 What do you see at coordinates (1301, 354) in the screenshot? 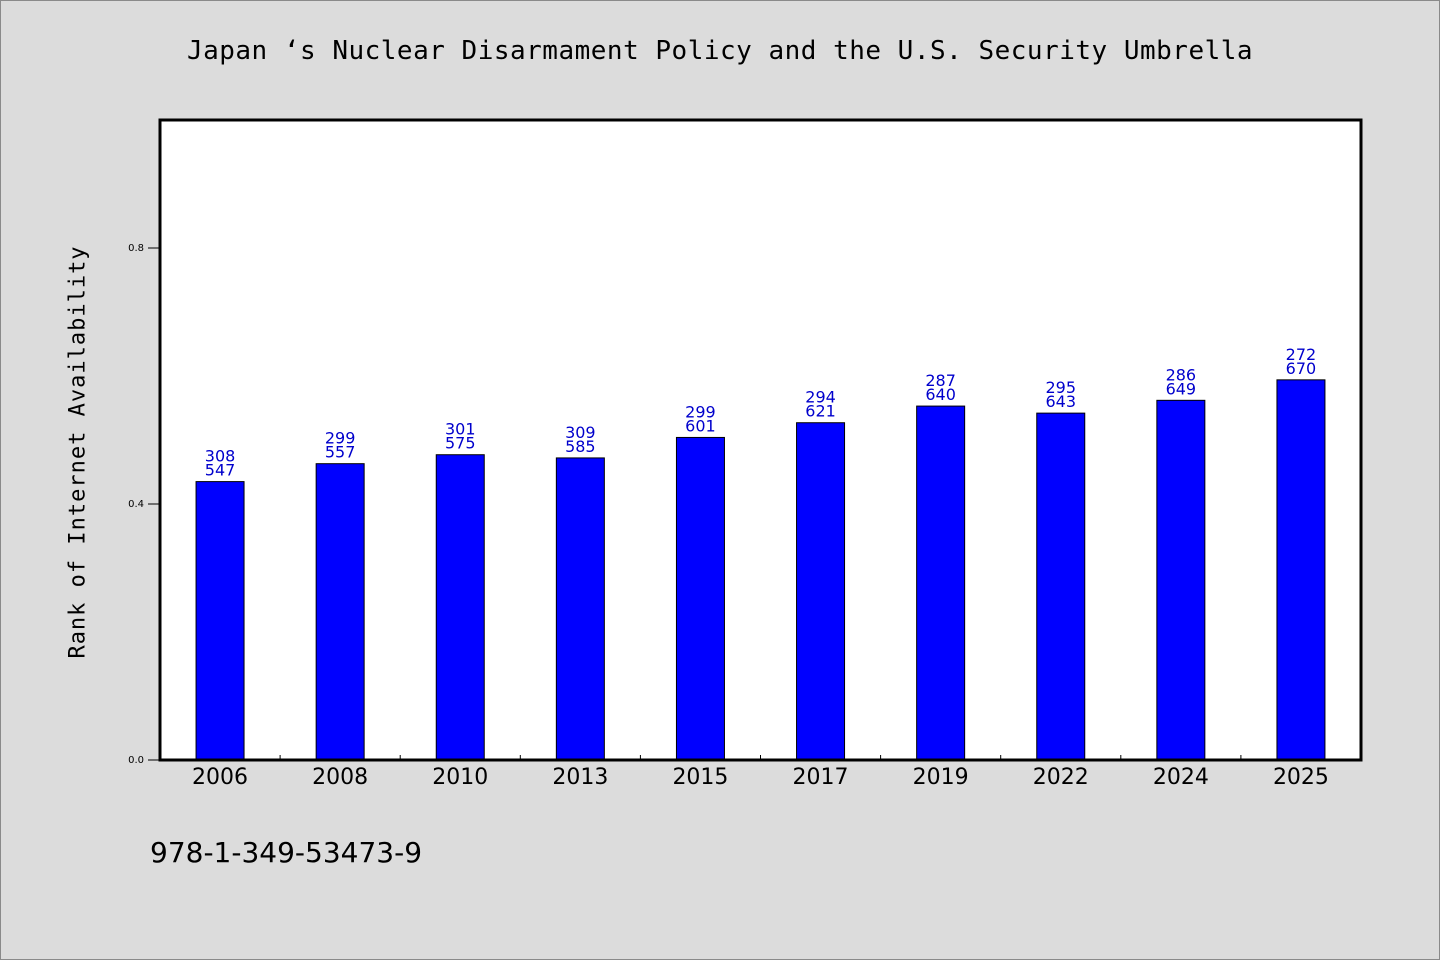
I see `data-label-top: 272` at bounding box center [1301, 354].